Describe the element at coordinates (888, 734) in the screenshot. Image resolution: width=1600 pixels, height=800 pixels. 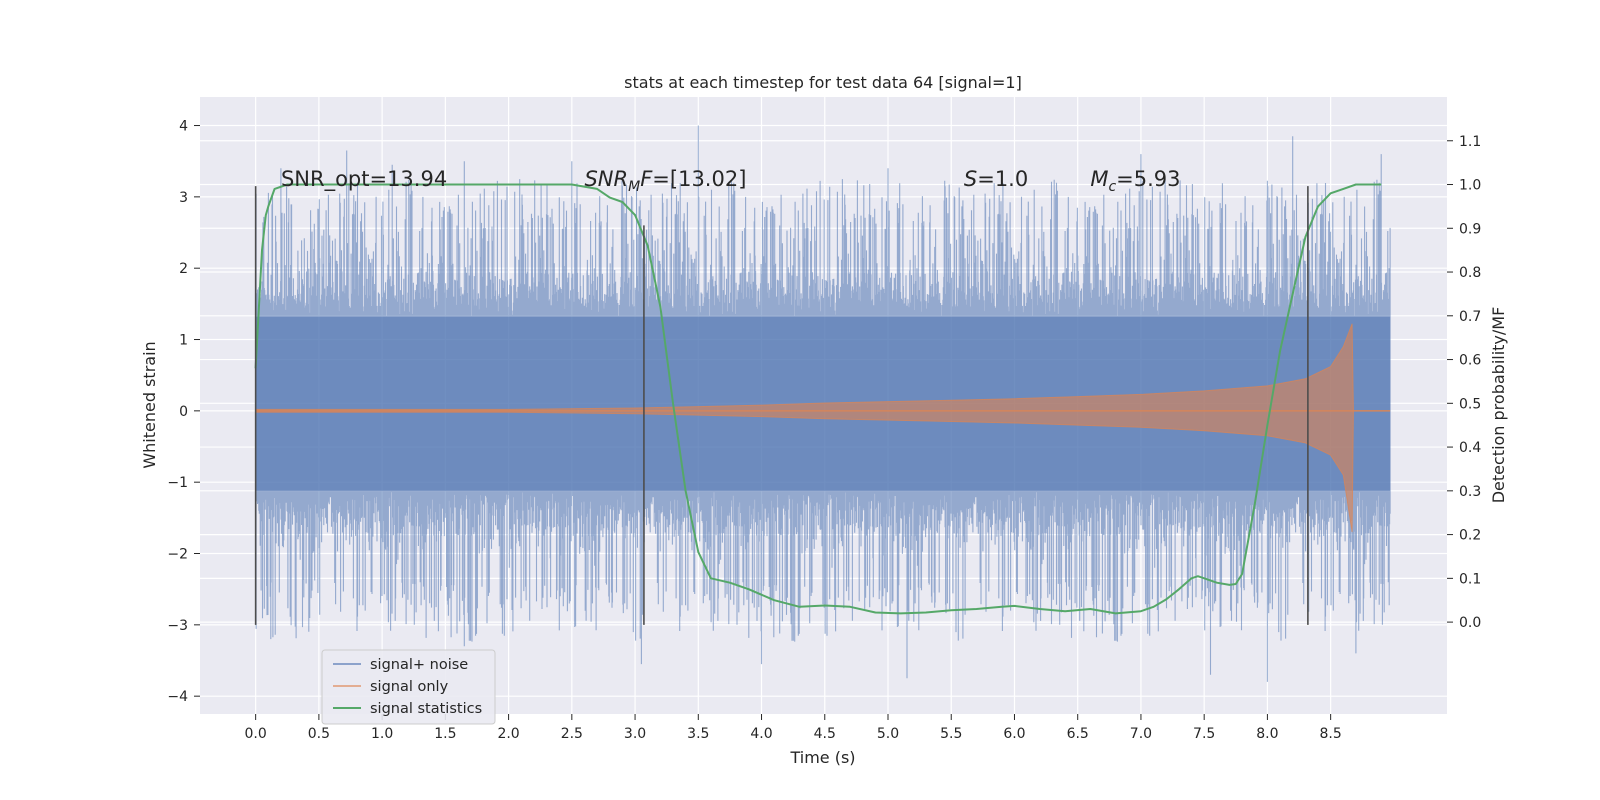
I see `x-tick-label: 5.0` at that location.